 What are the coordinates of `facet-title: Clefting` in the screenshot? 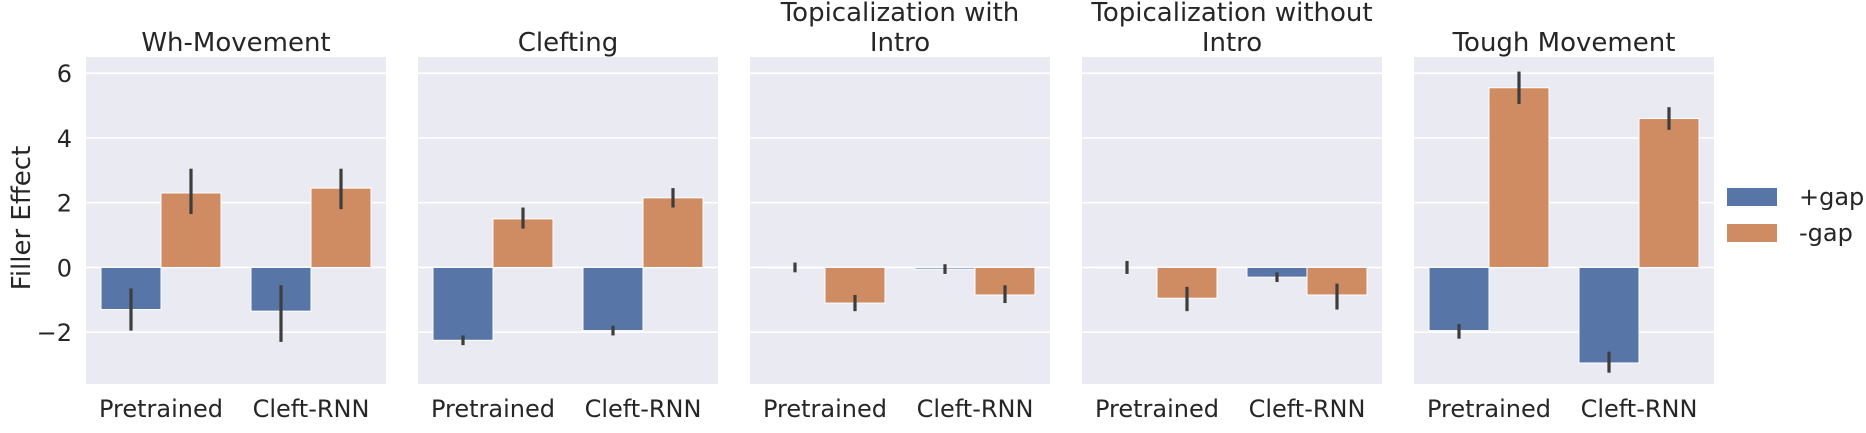 It's located at (568, 43).